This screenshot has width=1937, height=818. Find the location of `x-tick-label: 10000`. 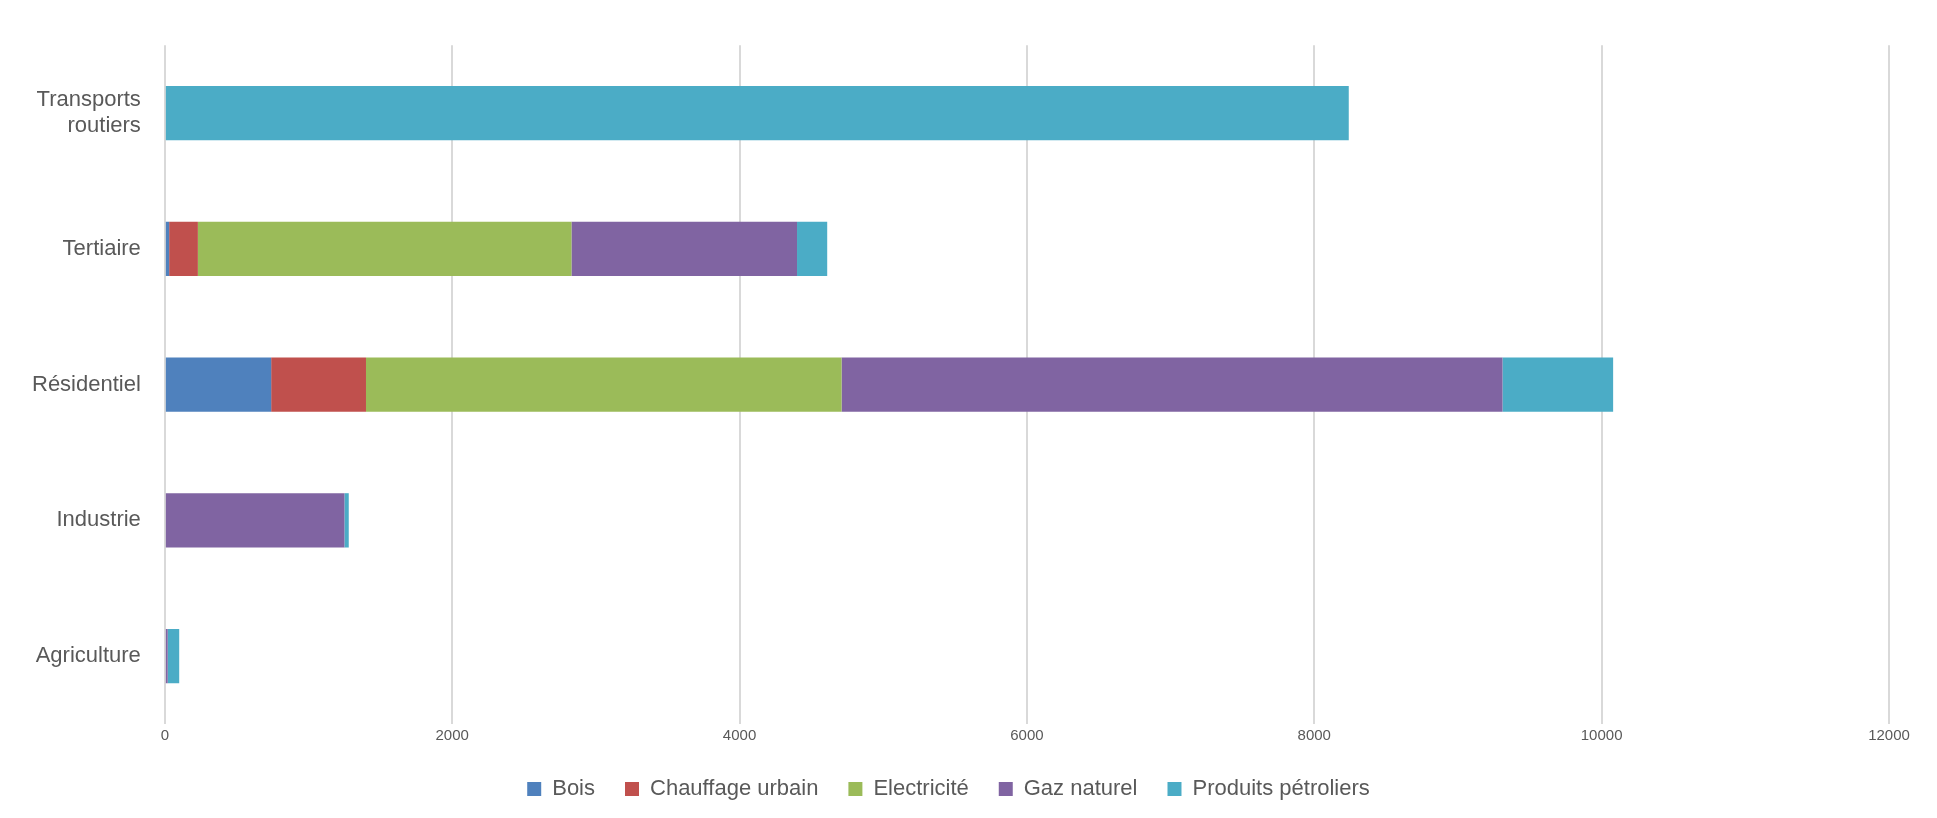

x-tick-label: 10000 is located at coordinates (1601, 735).